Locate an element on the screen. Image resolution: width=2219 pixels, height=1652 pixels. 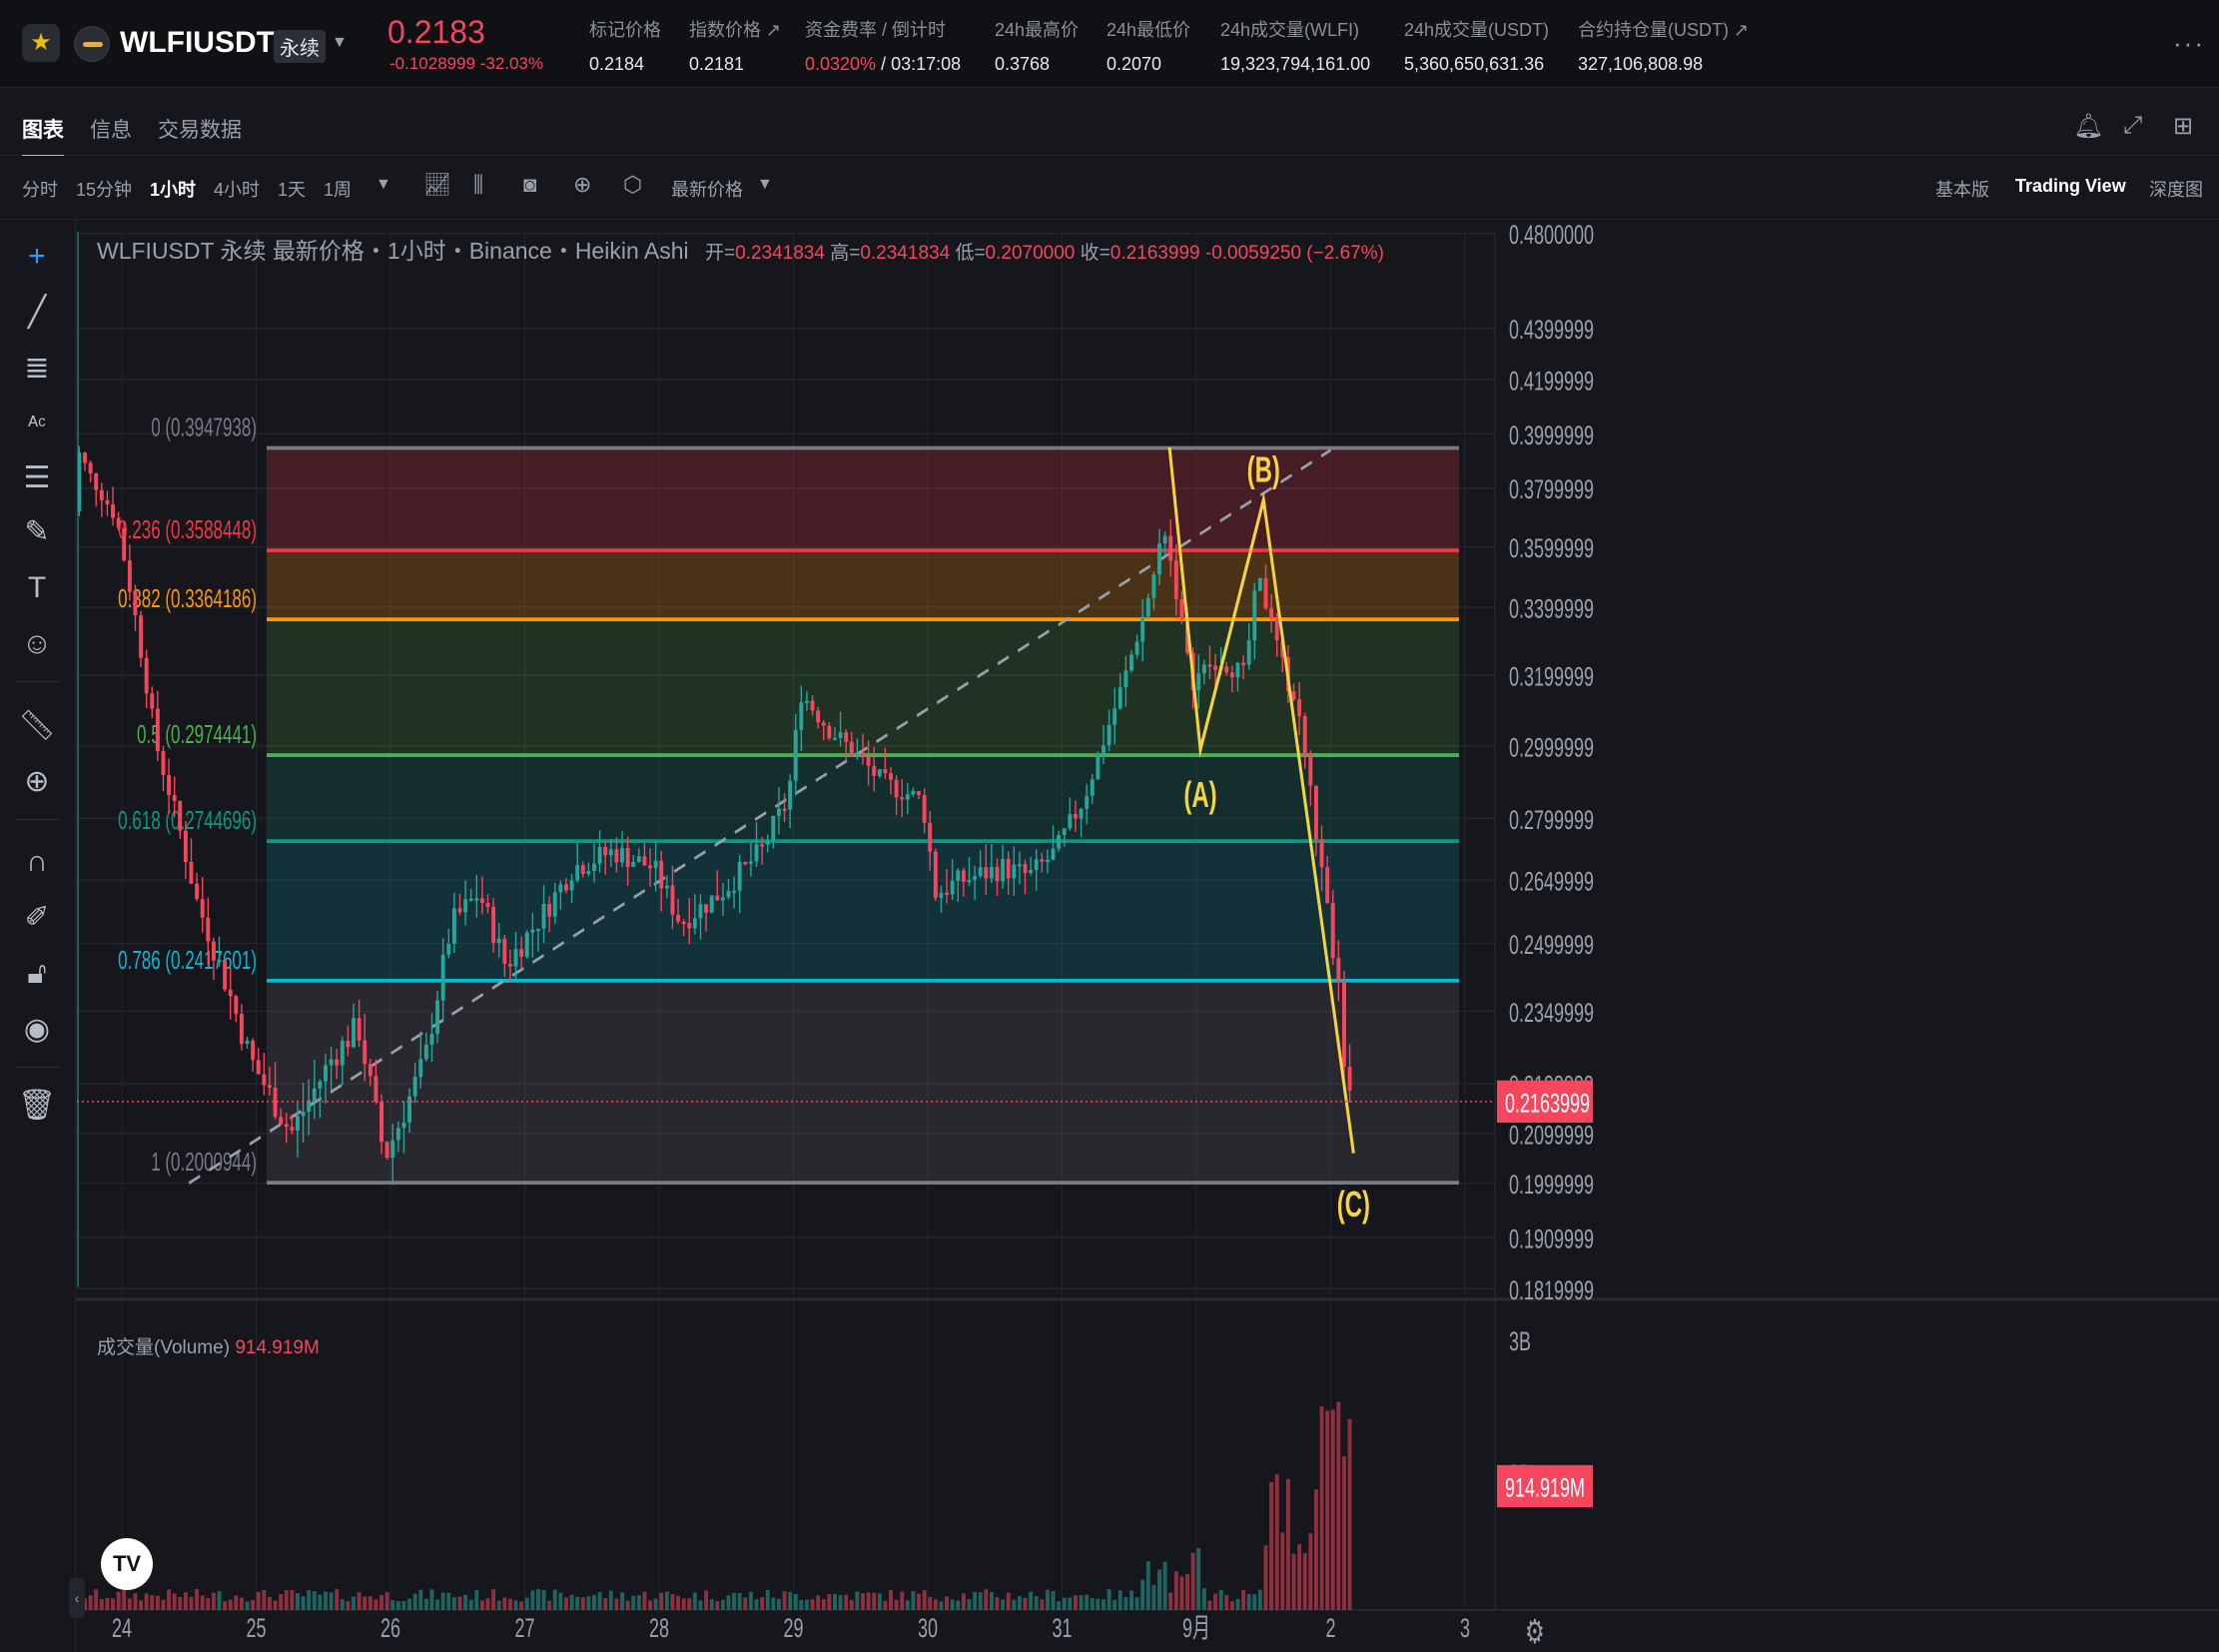
trash-icon: 🗑︎ is located at coordinates (37, 1105).